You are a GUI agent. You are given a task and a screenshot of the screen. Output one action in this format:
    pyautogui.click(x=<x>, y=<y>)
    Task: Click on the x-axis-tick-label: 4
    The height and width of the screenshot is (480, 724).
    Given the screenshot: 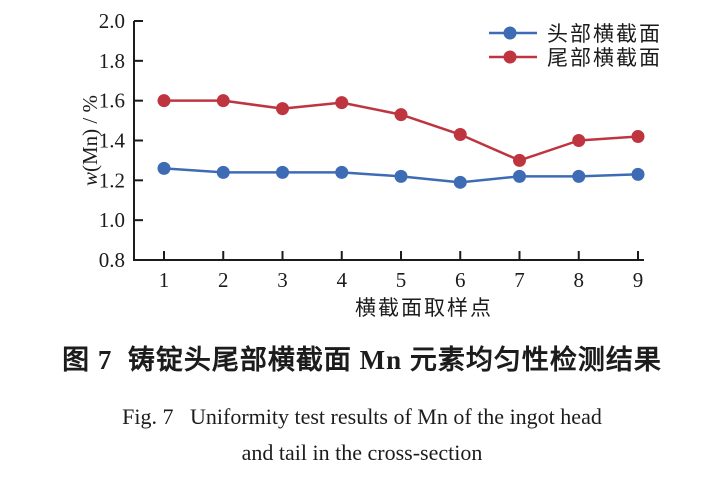 What is the action you would take?
    pyautogui.click(x=342, y=280)
    